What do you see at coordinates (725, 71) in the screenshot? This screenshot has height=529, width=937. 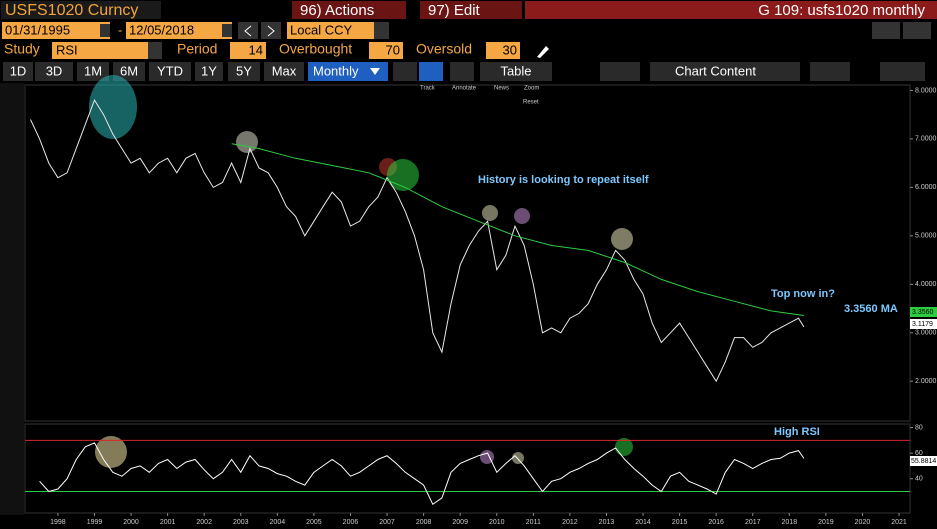 I see `chart-content-button` at bounding box center [725, 71].